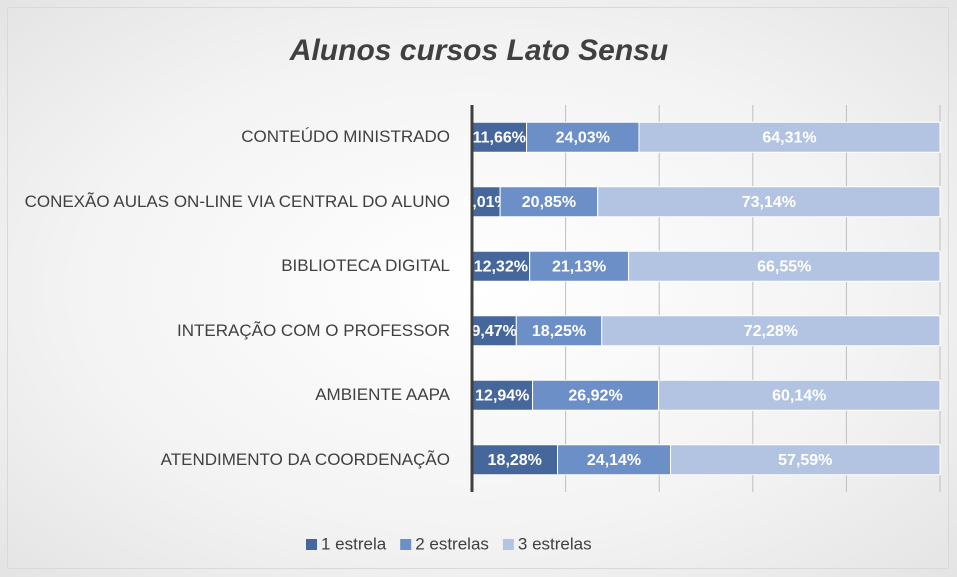 The height and width of the screenshot is (577, 957). Describe the element at coordinates (478, 50) in the screenshot. I see `chart-title: Alunos cursos Lato Sensu` at that location.